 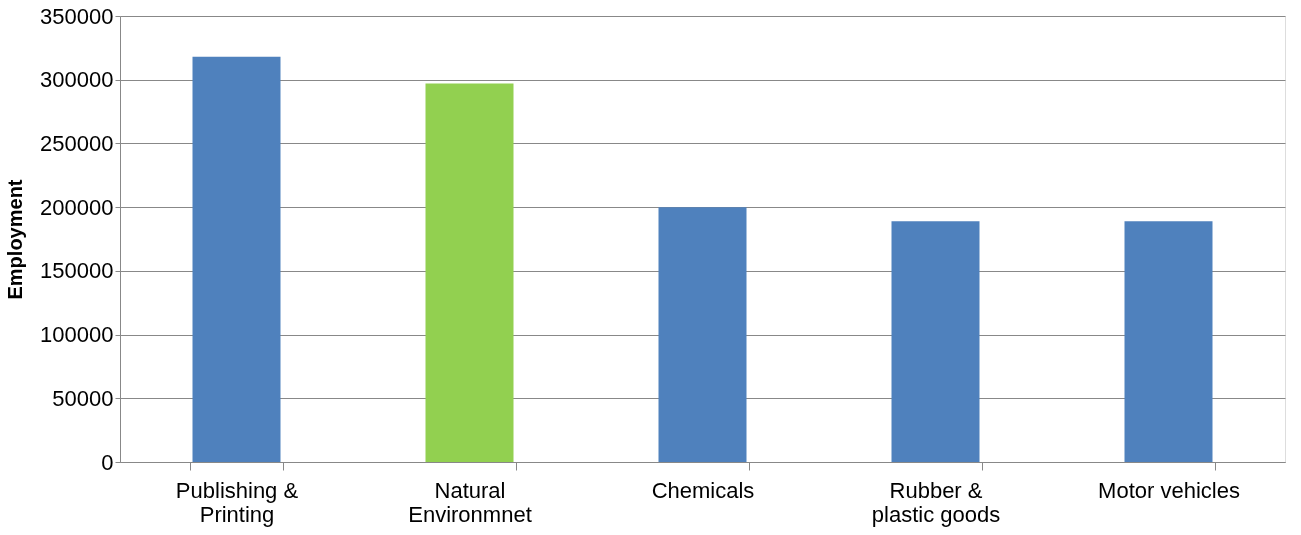 I want to click on y-tick-label: 50000, so click(x=83, y=398).